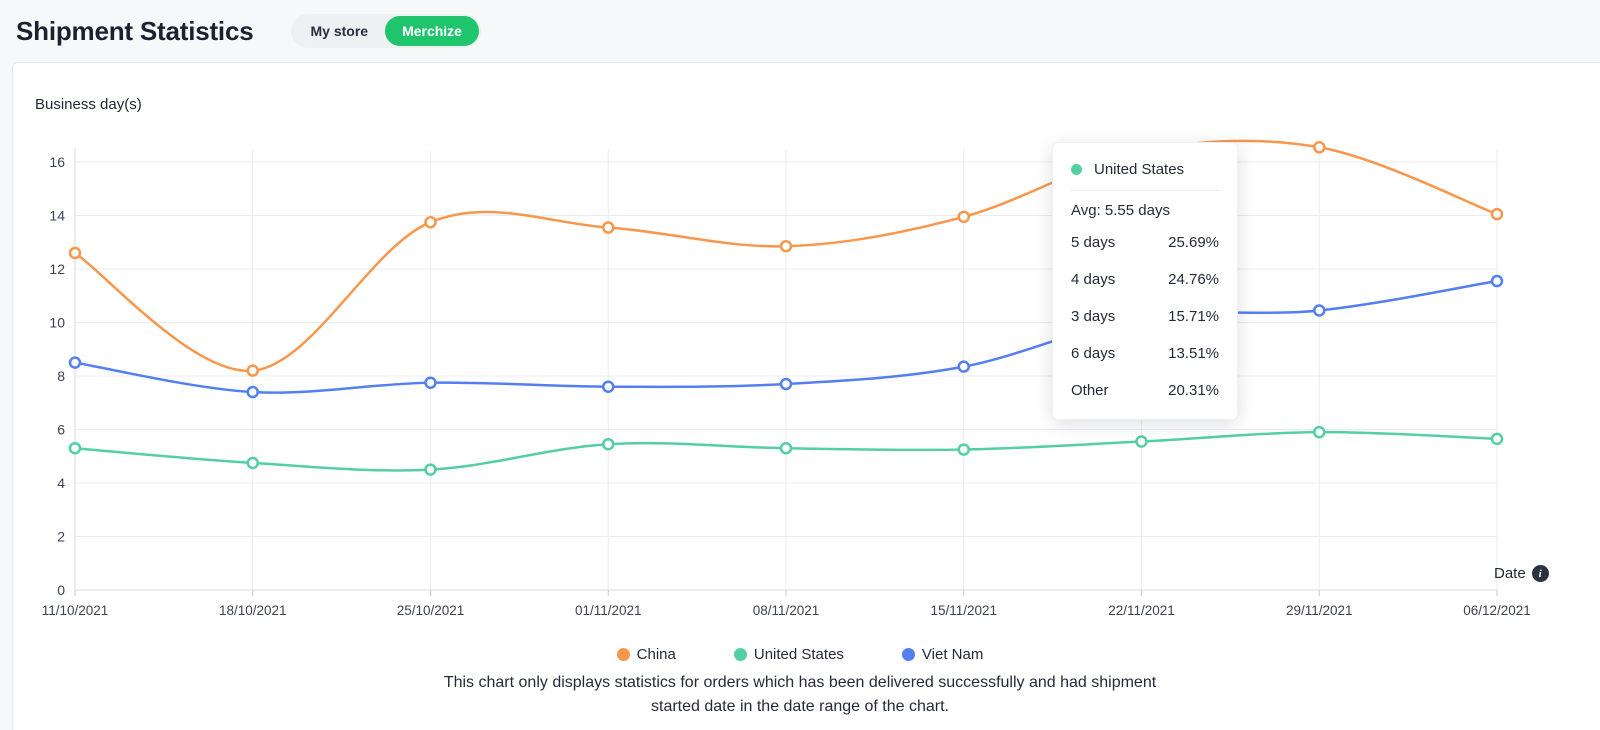 The height and width of the screenshot is (730, 1600). Describe the element at coordinates (1193, 242) in the screenshot. I see `tooltip-row-value: 25.69%` at that location.